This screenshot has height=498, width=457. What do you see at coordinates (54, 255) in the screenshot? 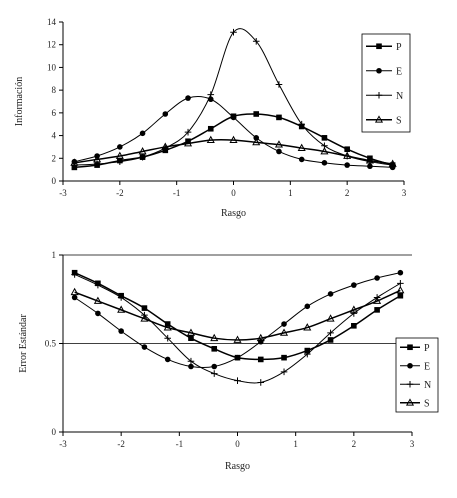
I see `y-tick-label: 1` at bounding box center [54, 255].